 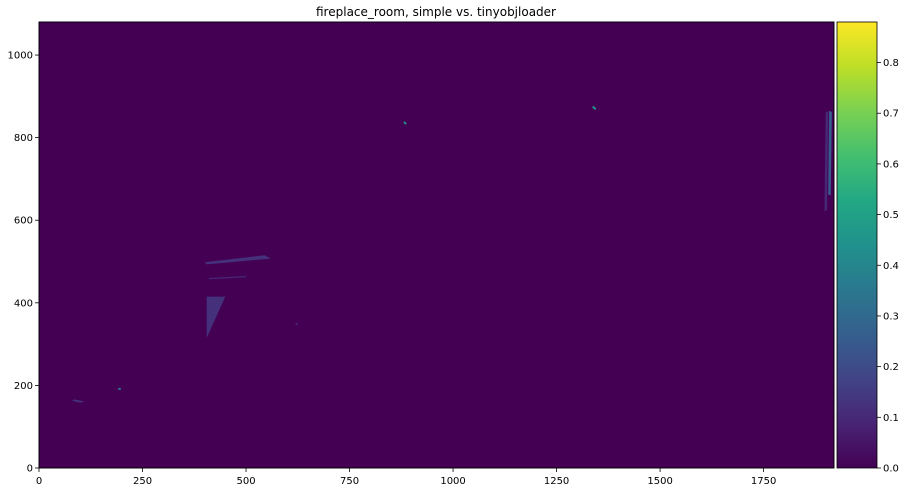 I want to click on colorbar-tick-label: 0.1, so click(x=891, y=418).